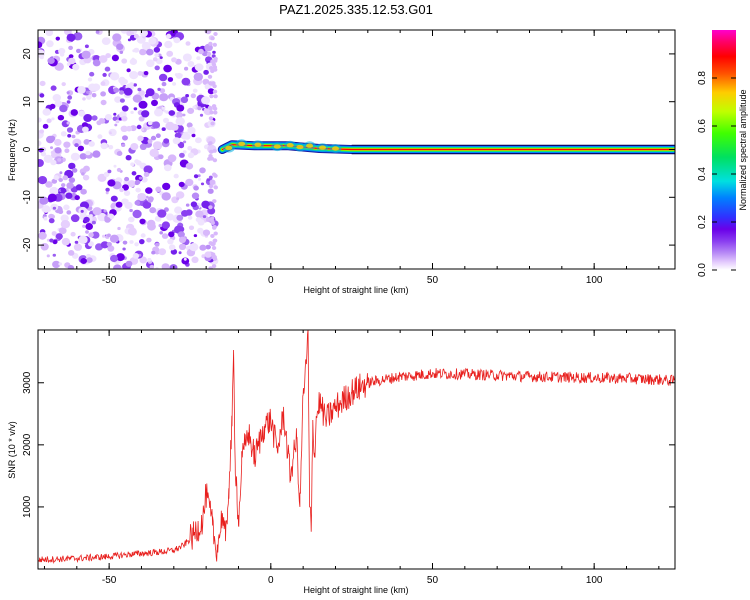 This screenshot has width=750, height=600. What do you see at coordinates (27, 102) in the screenshot?
I see `spectrogram-y-tick-label: 10` at bounding box center [27, 102].